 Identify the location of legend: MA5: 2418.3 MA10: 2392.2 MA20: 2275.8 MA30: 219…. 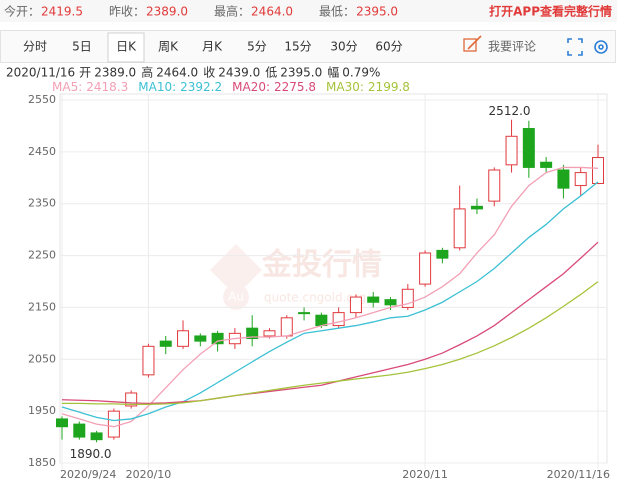
(231, 87).